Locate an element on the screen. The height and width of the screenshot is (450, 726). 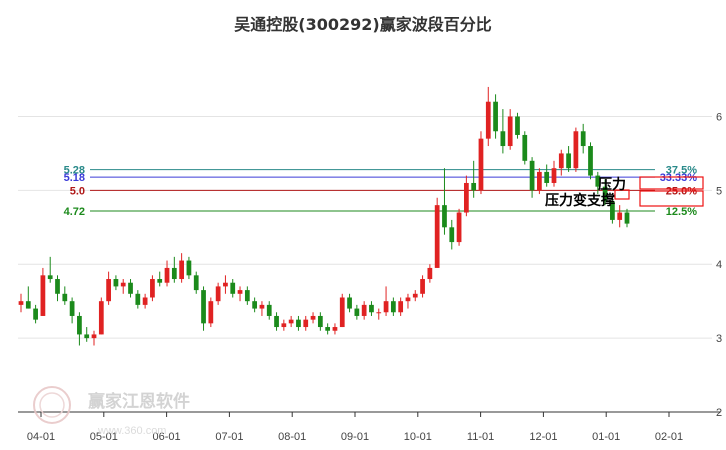
x-tick-label: 12-01 is located at coordinates (543, 437).